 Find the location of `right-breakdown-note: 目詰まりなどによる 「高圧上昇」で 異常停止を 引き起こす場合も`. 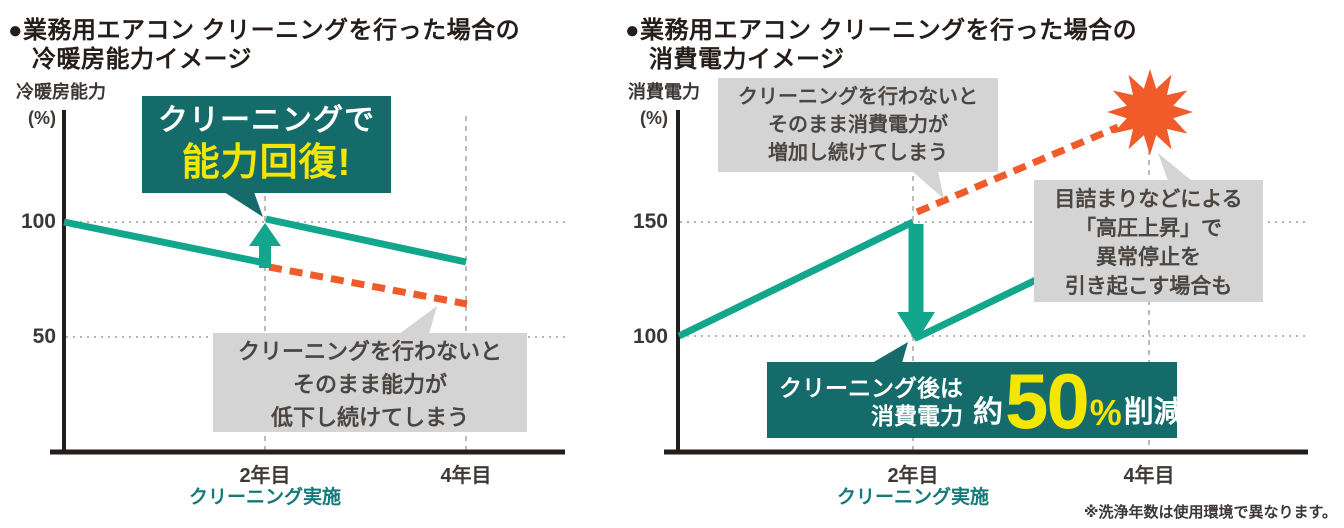

right-breakdown-note: 目詰まりなどによる 「高圧上昇」で 異常停止を 引き起こす場合も is located at coordinates (1148, 241).